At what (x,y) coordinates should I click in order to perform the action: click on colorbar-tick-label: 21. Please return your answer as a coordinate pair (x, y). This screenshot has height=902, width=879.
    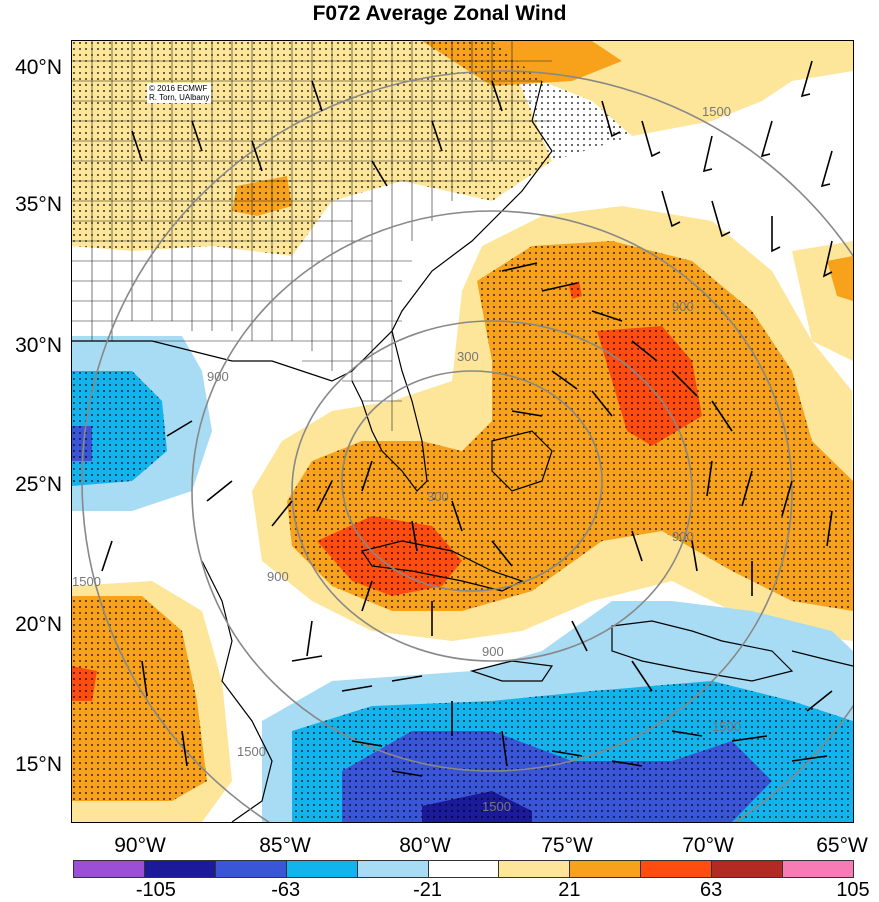
    Looking at the image, I should click on (569, 890).